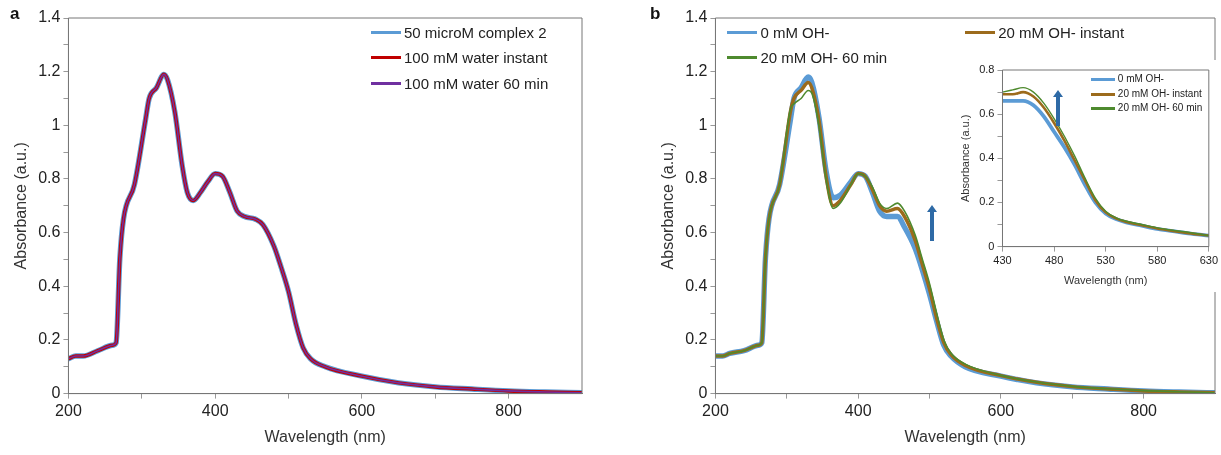  Describe the element at coordinates (655, 14) in the screenshot. I see `chart-title: b` at that location.